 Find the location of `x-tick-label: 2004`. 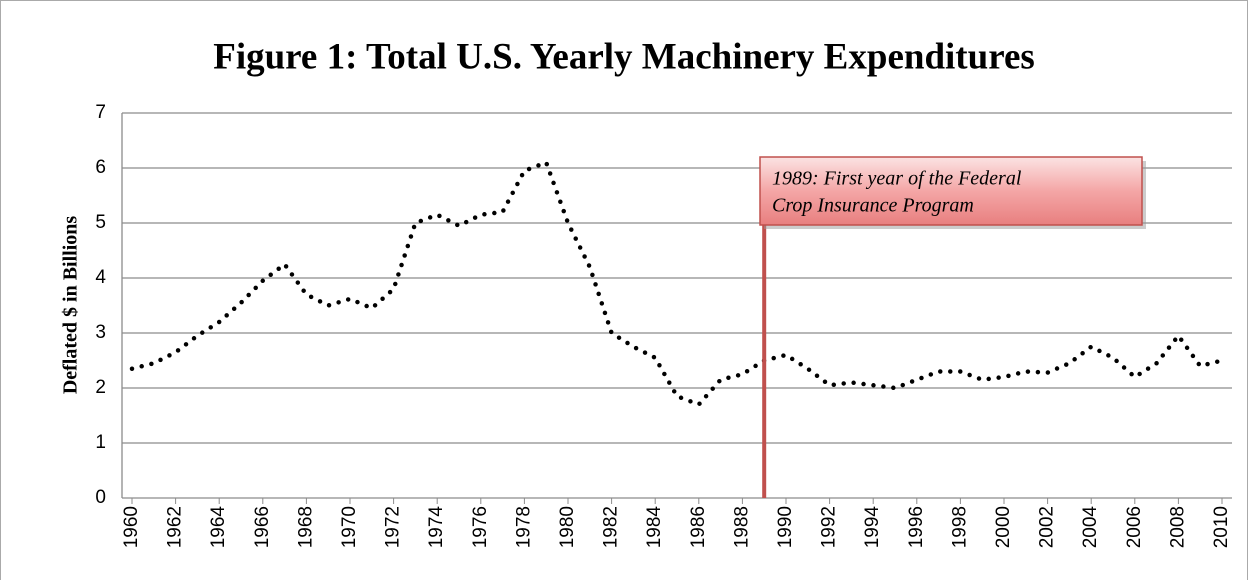

x-tick-label: 2004 is located at coordinates (1090, 527).